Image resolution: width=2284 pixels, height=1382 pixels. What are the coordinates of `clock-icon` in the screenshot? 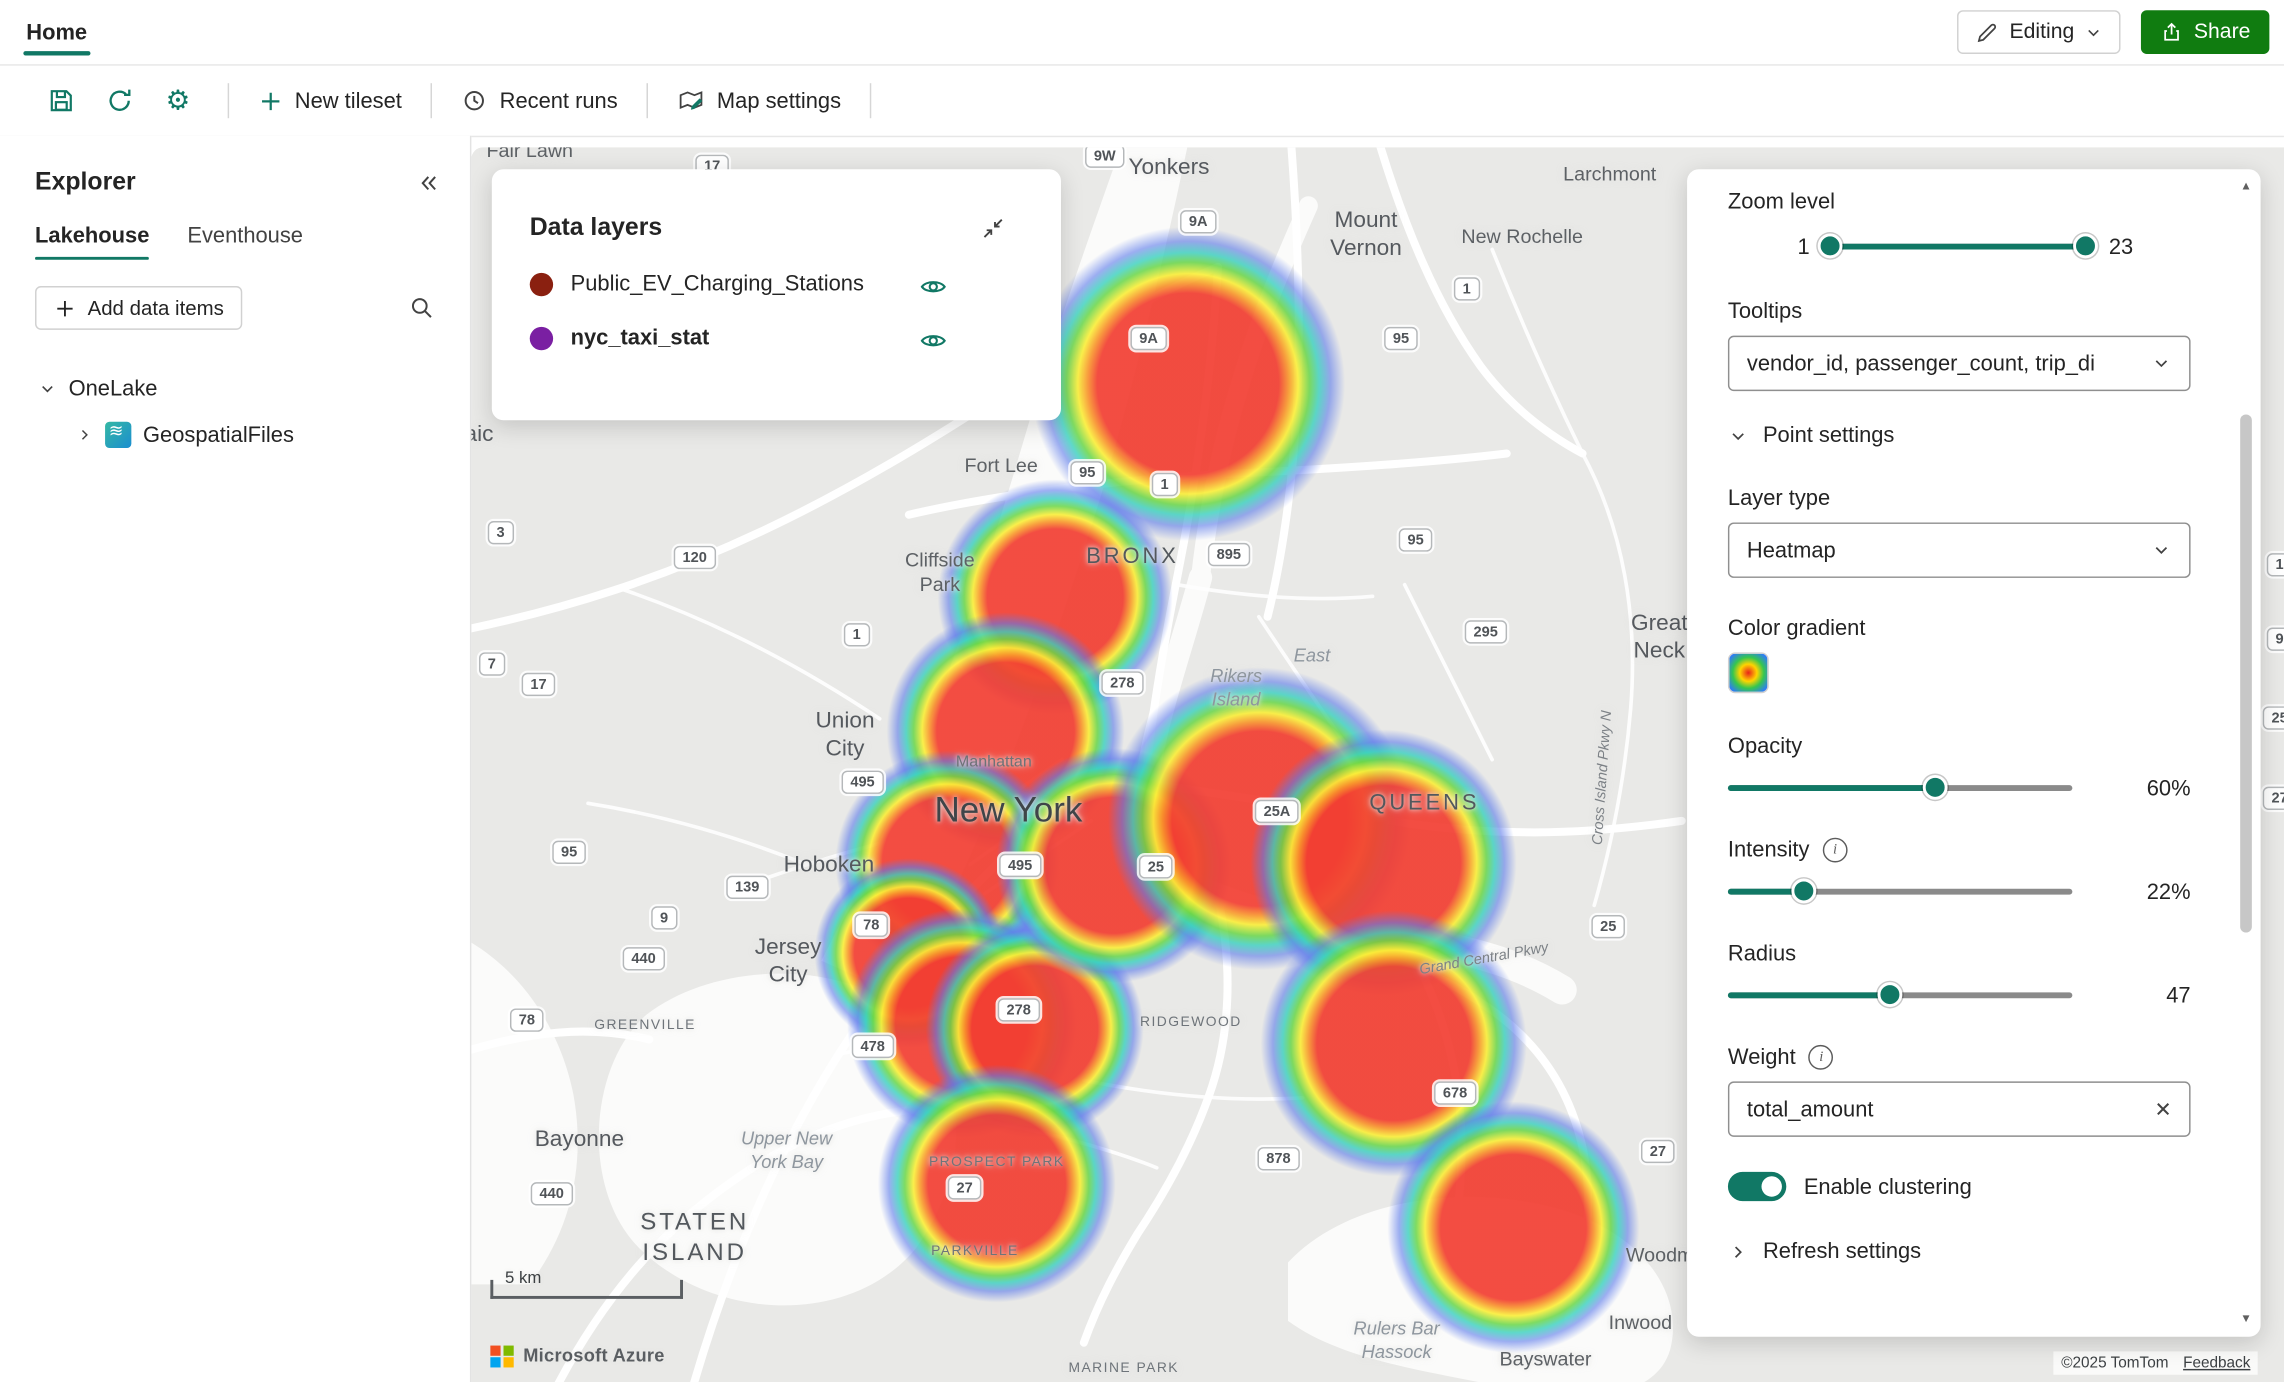 It's located at (475, 101).